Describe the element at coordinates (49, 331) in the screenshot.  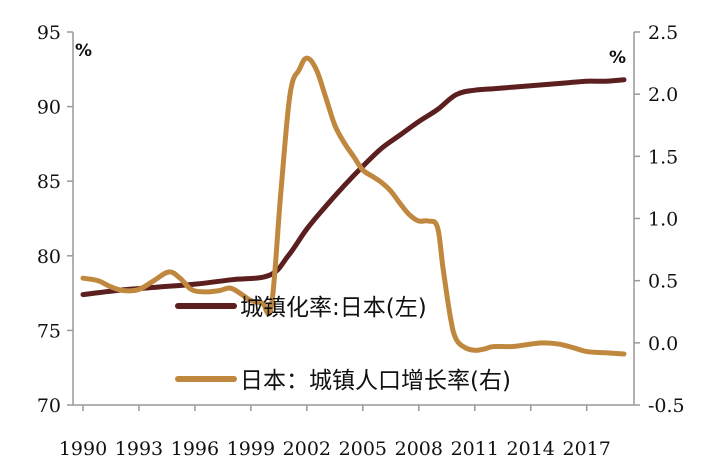
I see `left-tick-label: 75` at that location.